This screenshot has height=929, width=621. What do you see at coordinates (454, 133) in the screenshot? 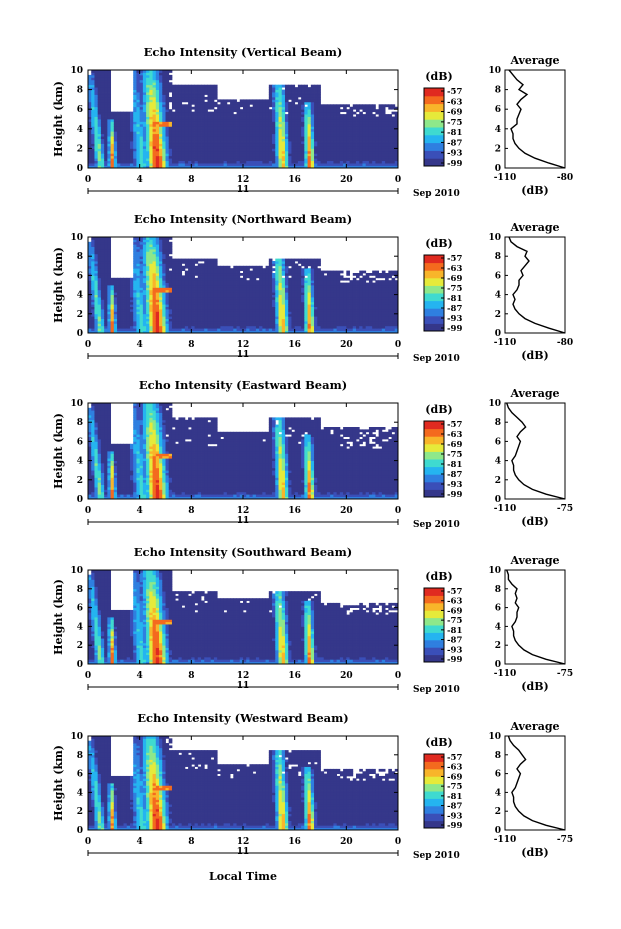
I see `colorbar-tick-label: -81` at bounding box center [454, 133].